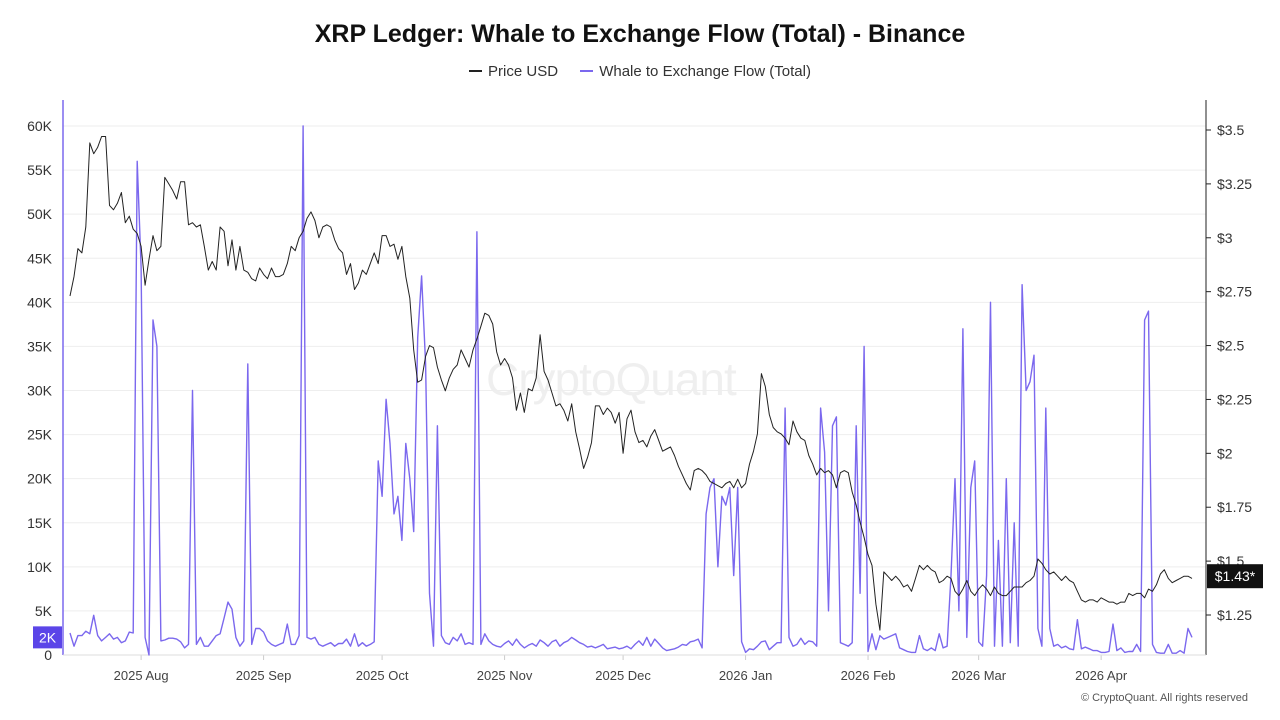  I want to click on y-left-tick-label: 20K, so click(40, 479).